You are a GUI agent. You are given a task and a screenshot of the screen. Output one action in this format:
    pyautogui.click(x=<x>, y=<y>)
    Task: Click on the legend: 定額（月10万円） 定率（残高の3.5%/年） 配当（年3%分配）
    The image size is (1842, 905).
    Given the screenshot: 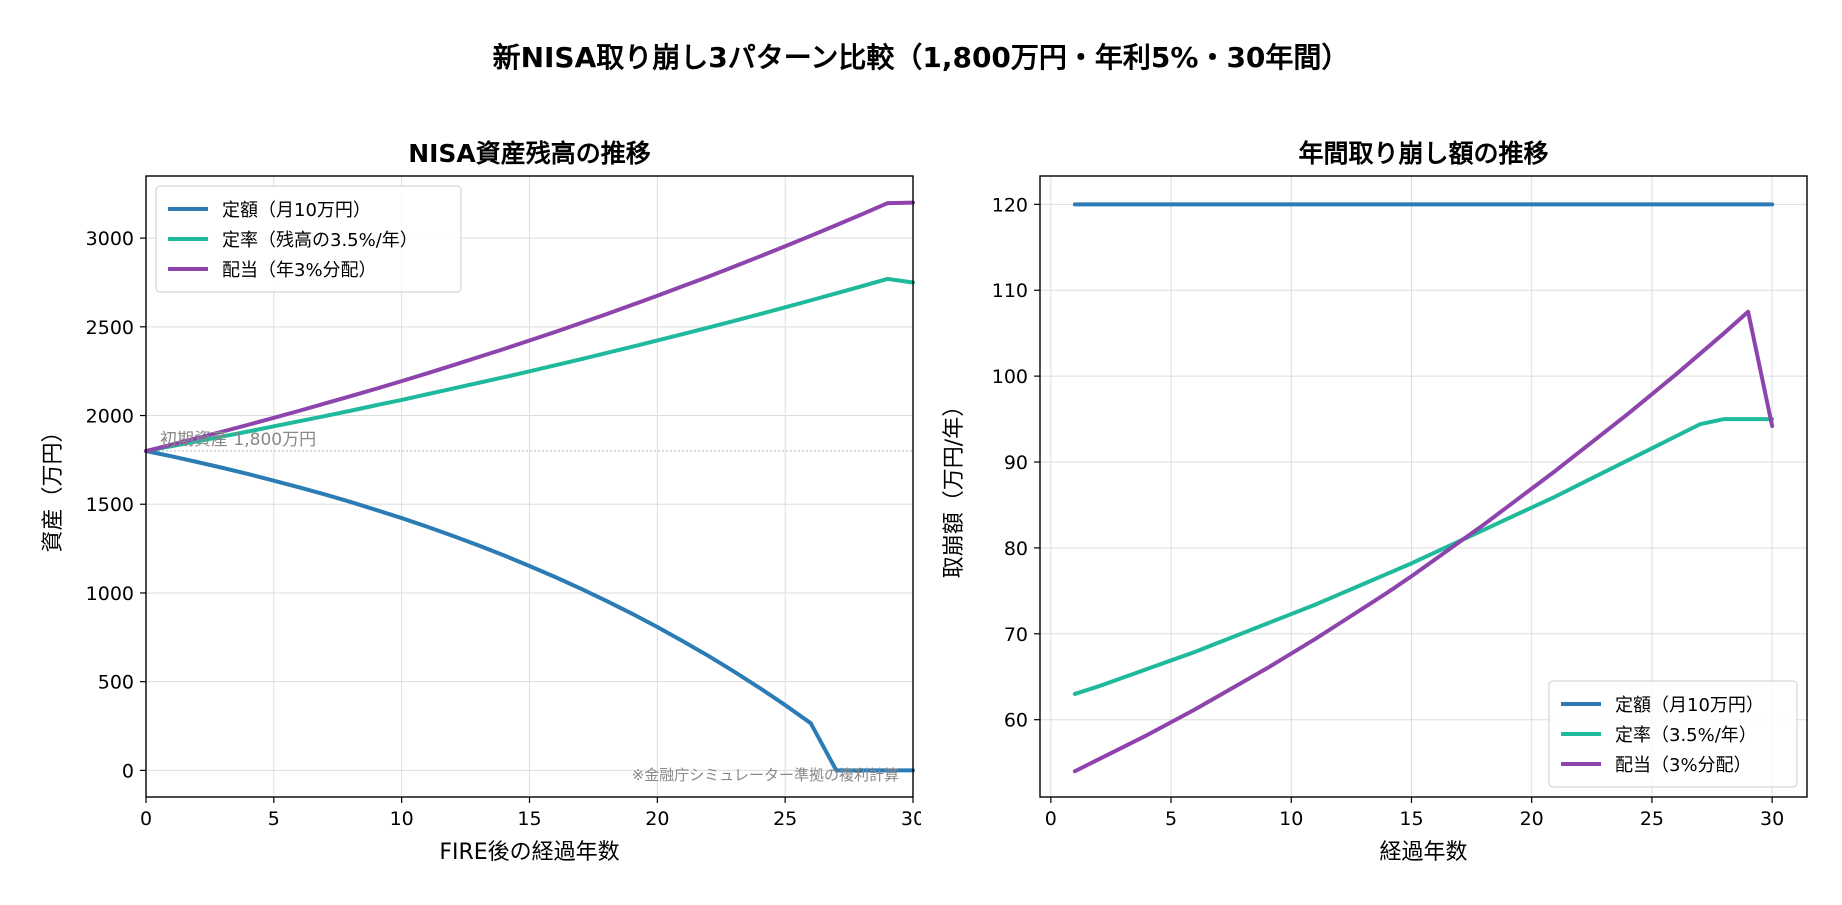 What is the action you would take?
    pyautogui.click(x=308, y=239)
    